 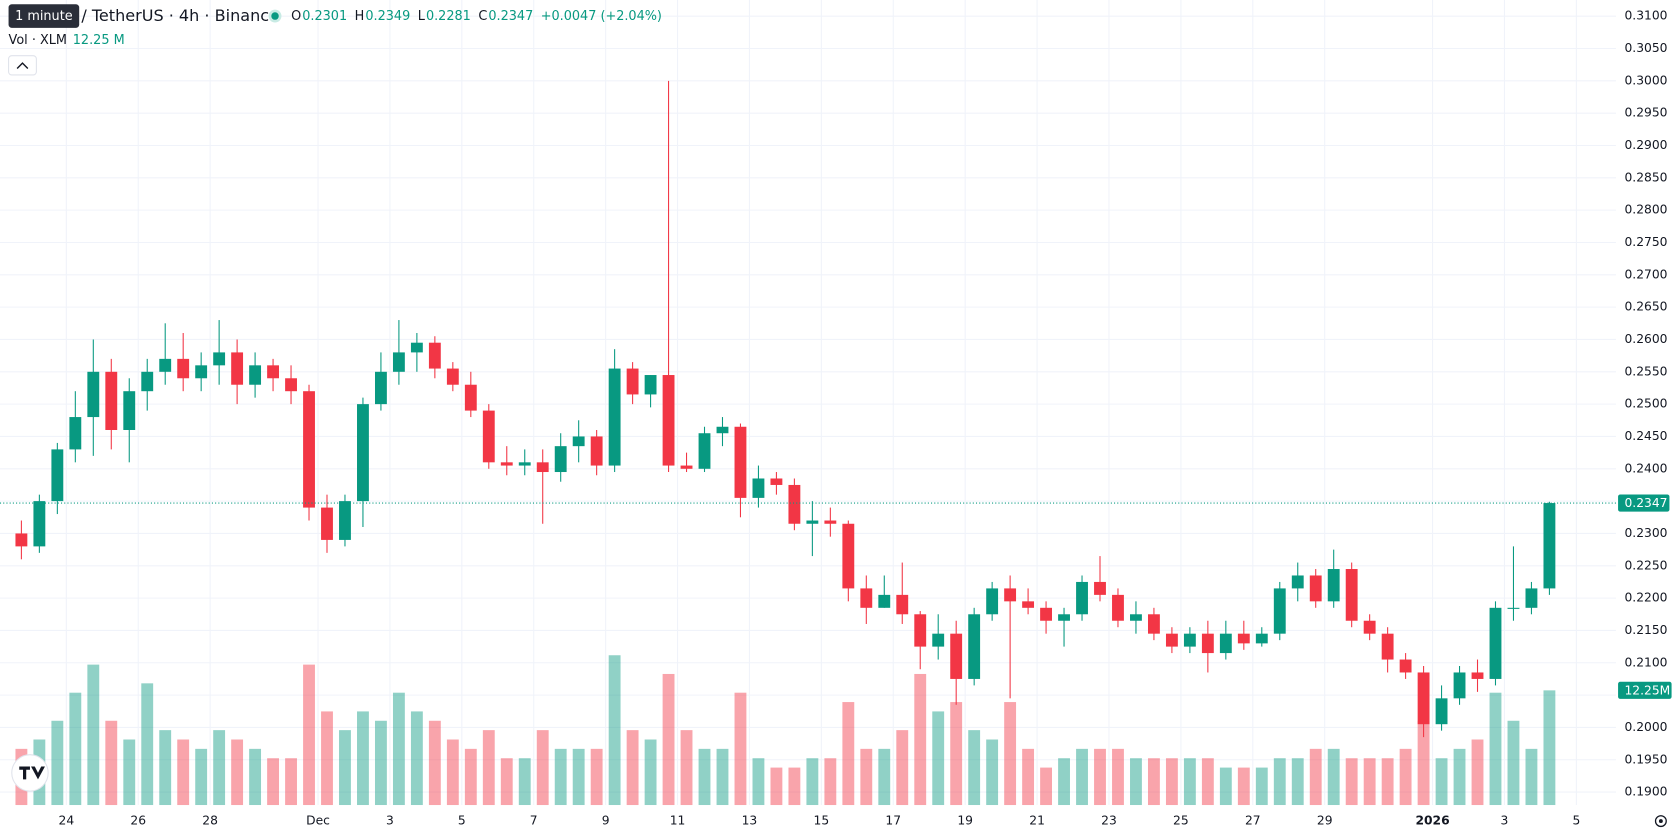 I want to click on settings-dot, so click(x=1660, y=821).